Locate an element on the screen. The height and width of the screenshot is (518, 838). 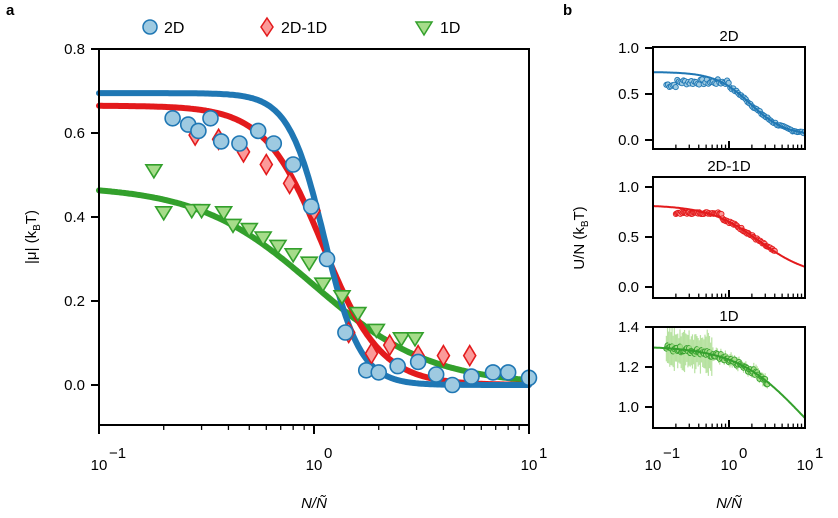
fit-curve-1d is located at coordinates (729, 382).